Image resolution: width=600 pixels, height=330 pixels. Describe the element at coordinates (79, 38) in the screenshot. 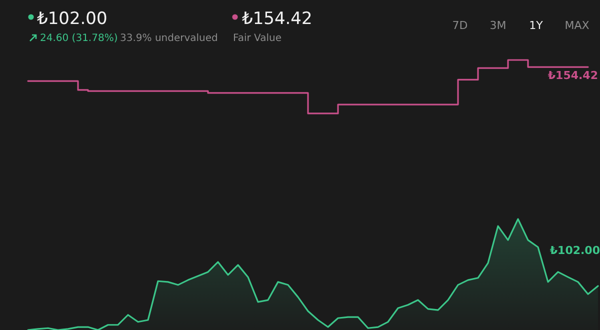

I see `text: 24.60 (31.78%)` at that location.